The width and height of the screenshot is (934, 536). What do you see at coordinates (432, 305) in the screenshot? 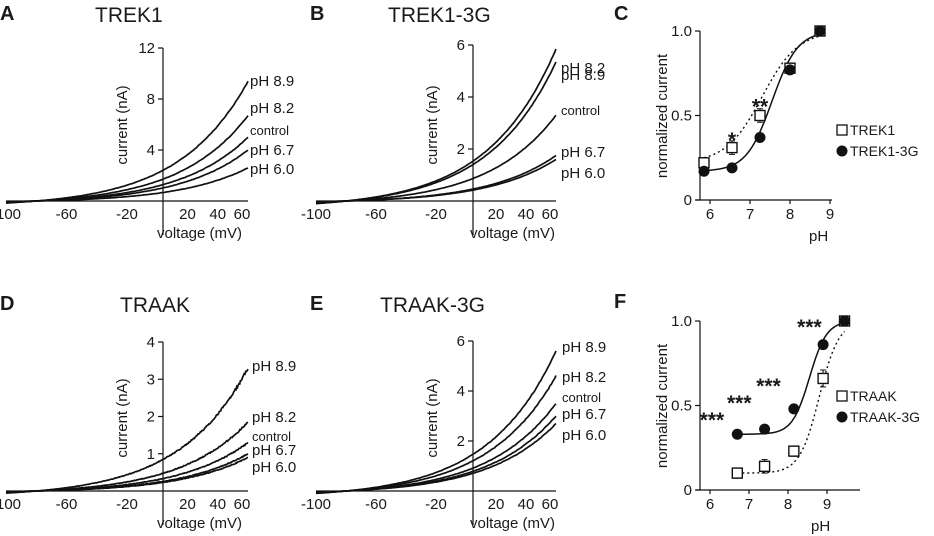
I see `panel-title: TRAAK-3G` at bounding box center [432, 305].